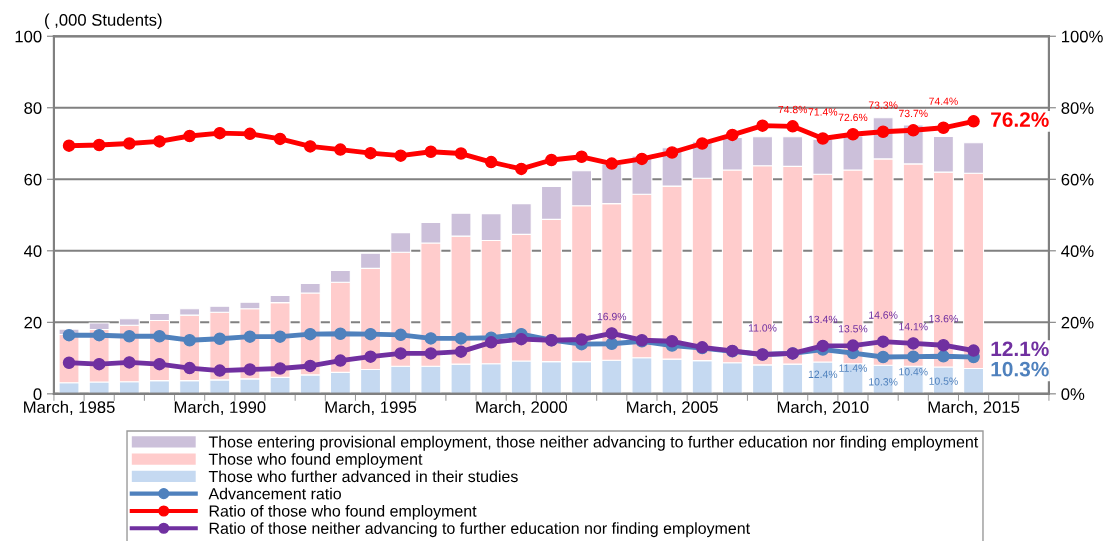  Describe the element at coordinates (274, 493) in the screenshot. I see `legend-label: Advancement ratio` at that location.